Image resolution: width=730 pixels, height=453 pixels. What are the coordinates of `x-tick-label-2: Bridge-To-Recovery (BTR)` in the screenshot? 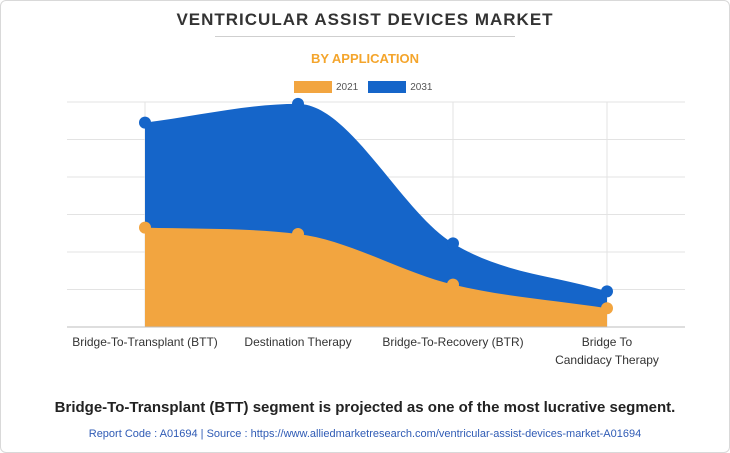 It's located at (452, 342).